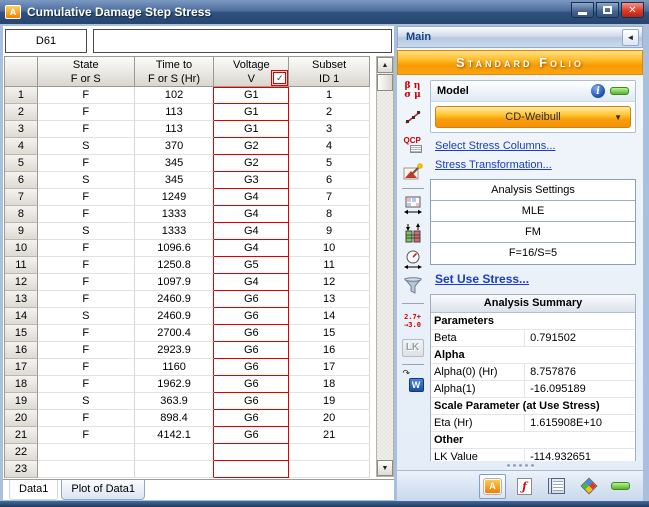 This screenshot has width=649, height=507. Describe the element at coordinates (21, 367) in the screenshot. I see `row-number: 17` at that location.